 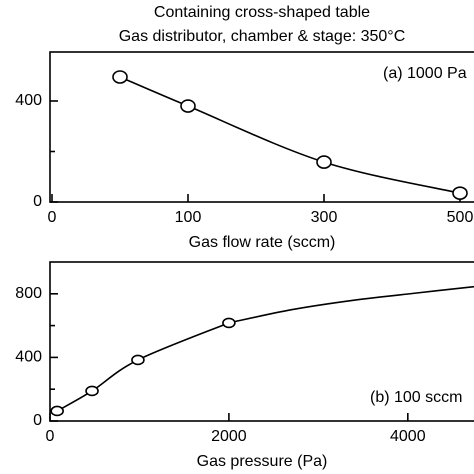 I want to click on annotation: (a) 1000 Pa, so click(x=425, y=73).